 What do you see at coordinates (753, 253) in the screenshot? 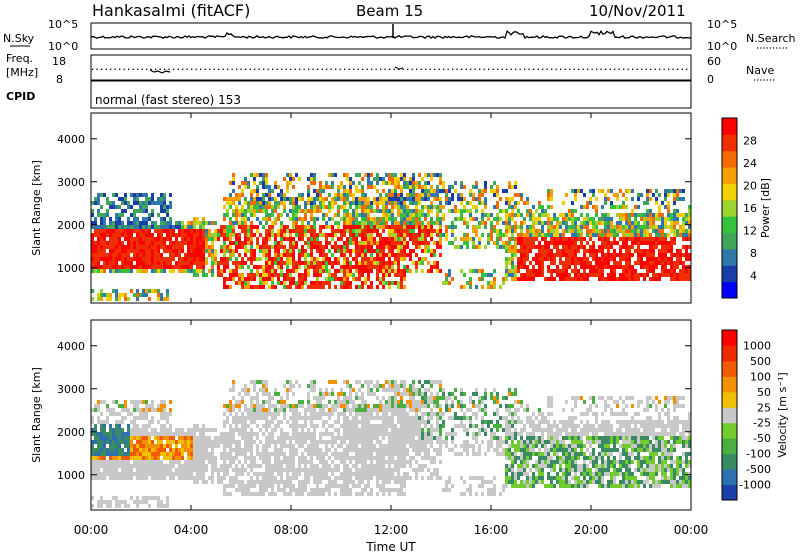
I see `colorbar-tick-label: 8` at bounding box center [753, 253].